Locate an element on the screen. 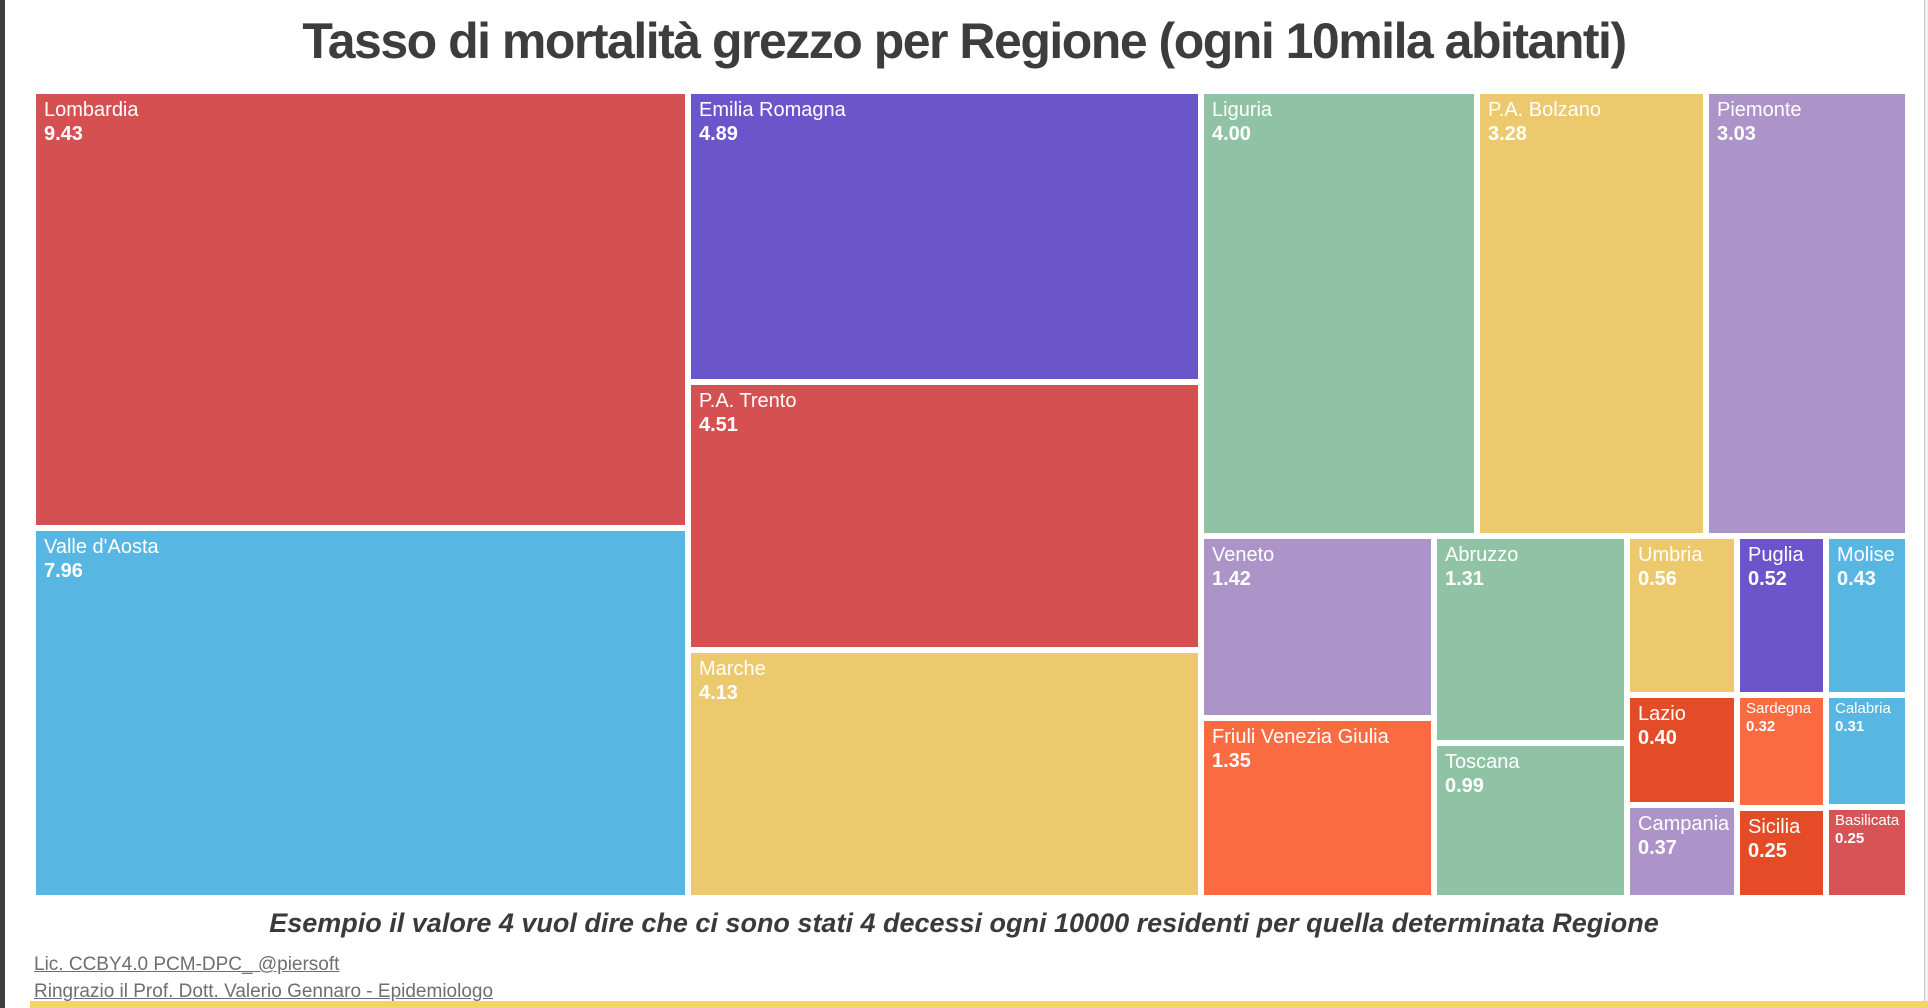  region-name: Abruzzo is located at coordinates (1482, 555).